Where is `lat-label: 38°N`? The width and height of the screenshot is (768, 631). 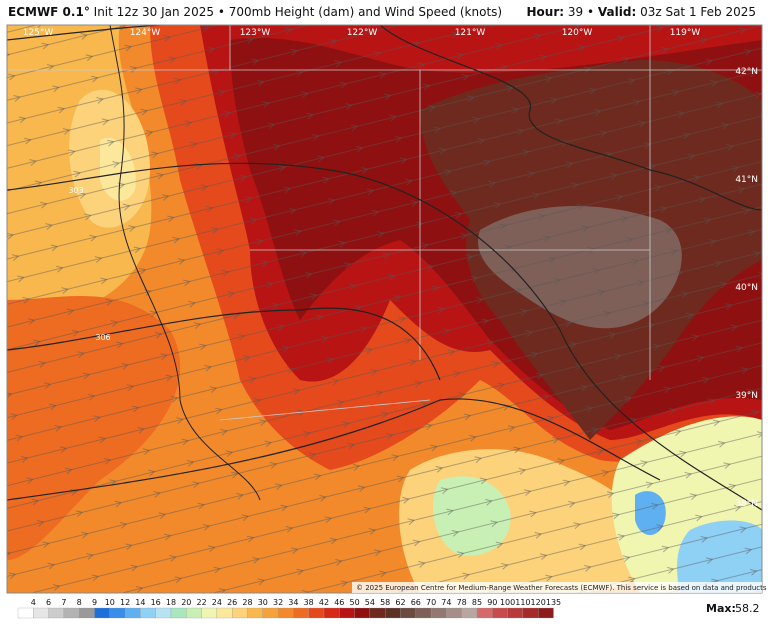
lat-label: 38°N is located at coordinates (746, 504).